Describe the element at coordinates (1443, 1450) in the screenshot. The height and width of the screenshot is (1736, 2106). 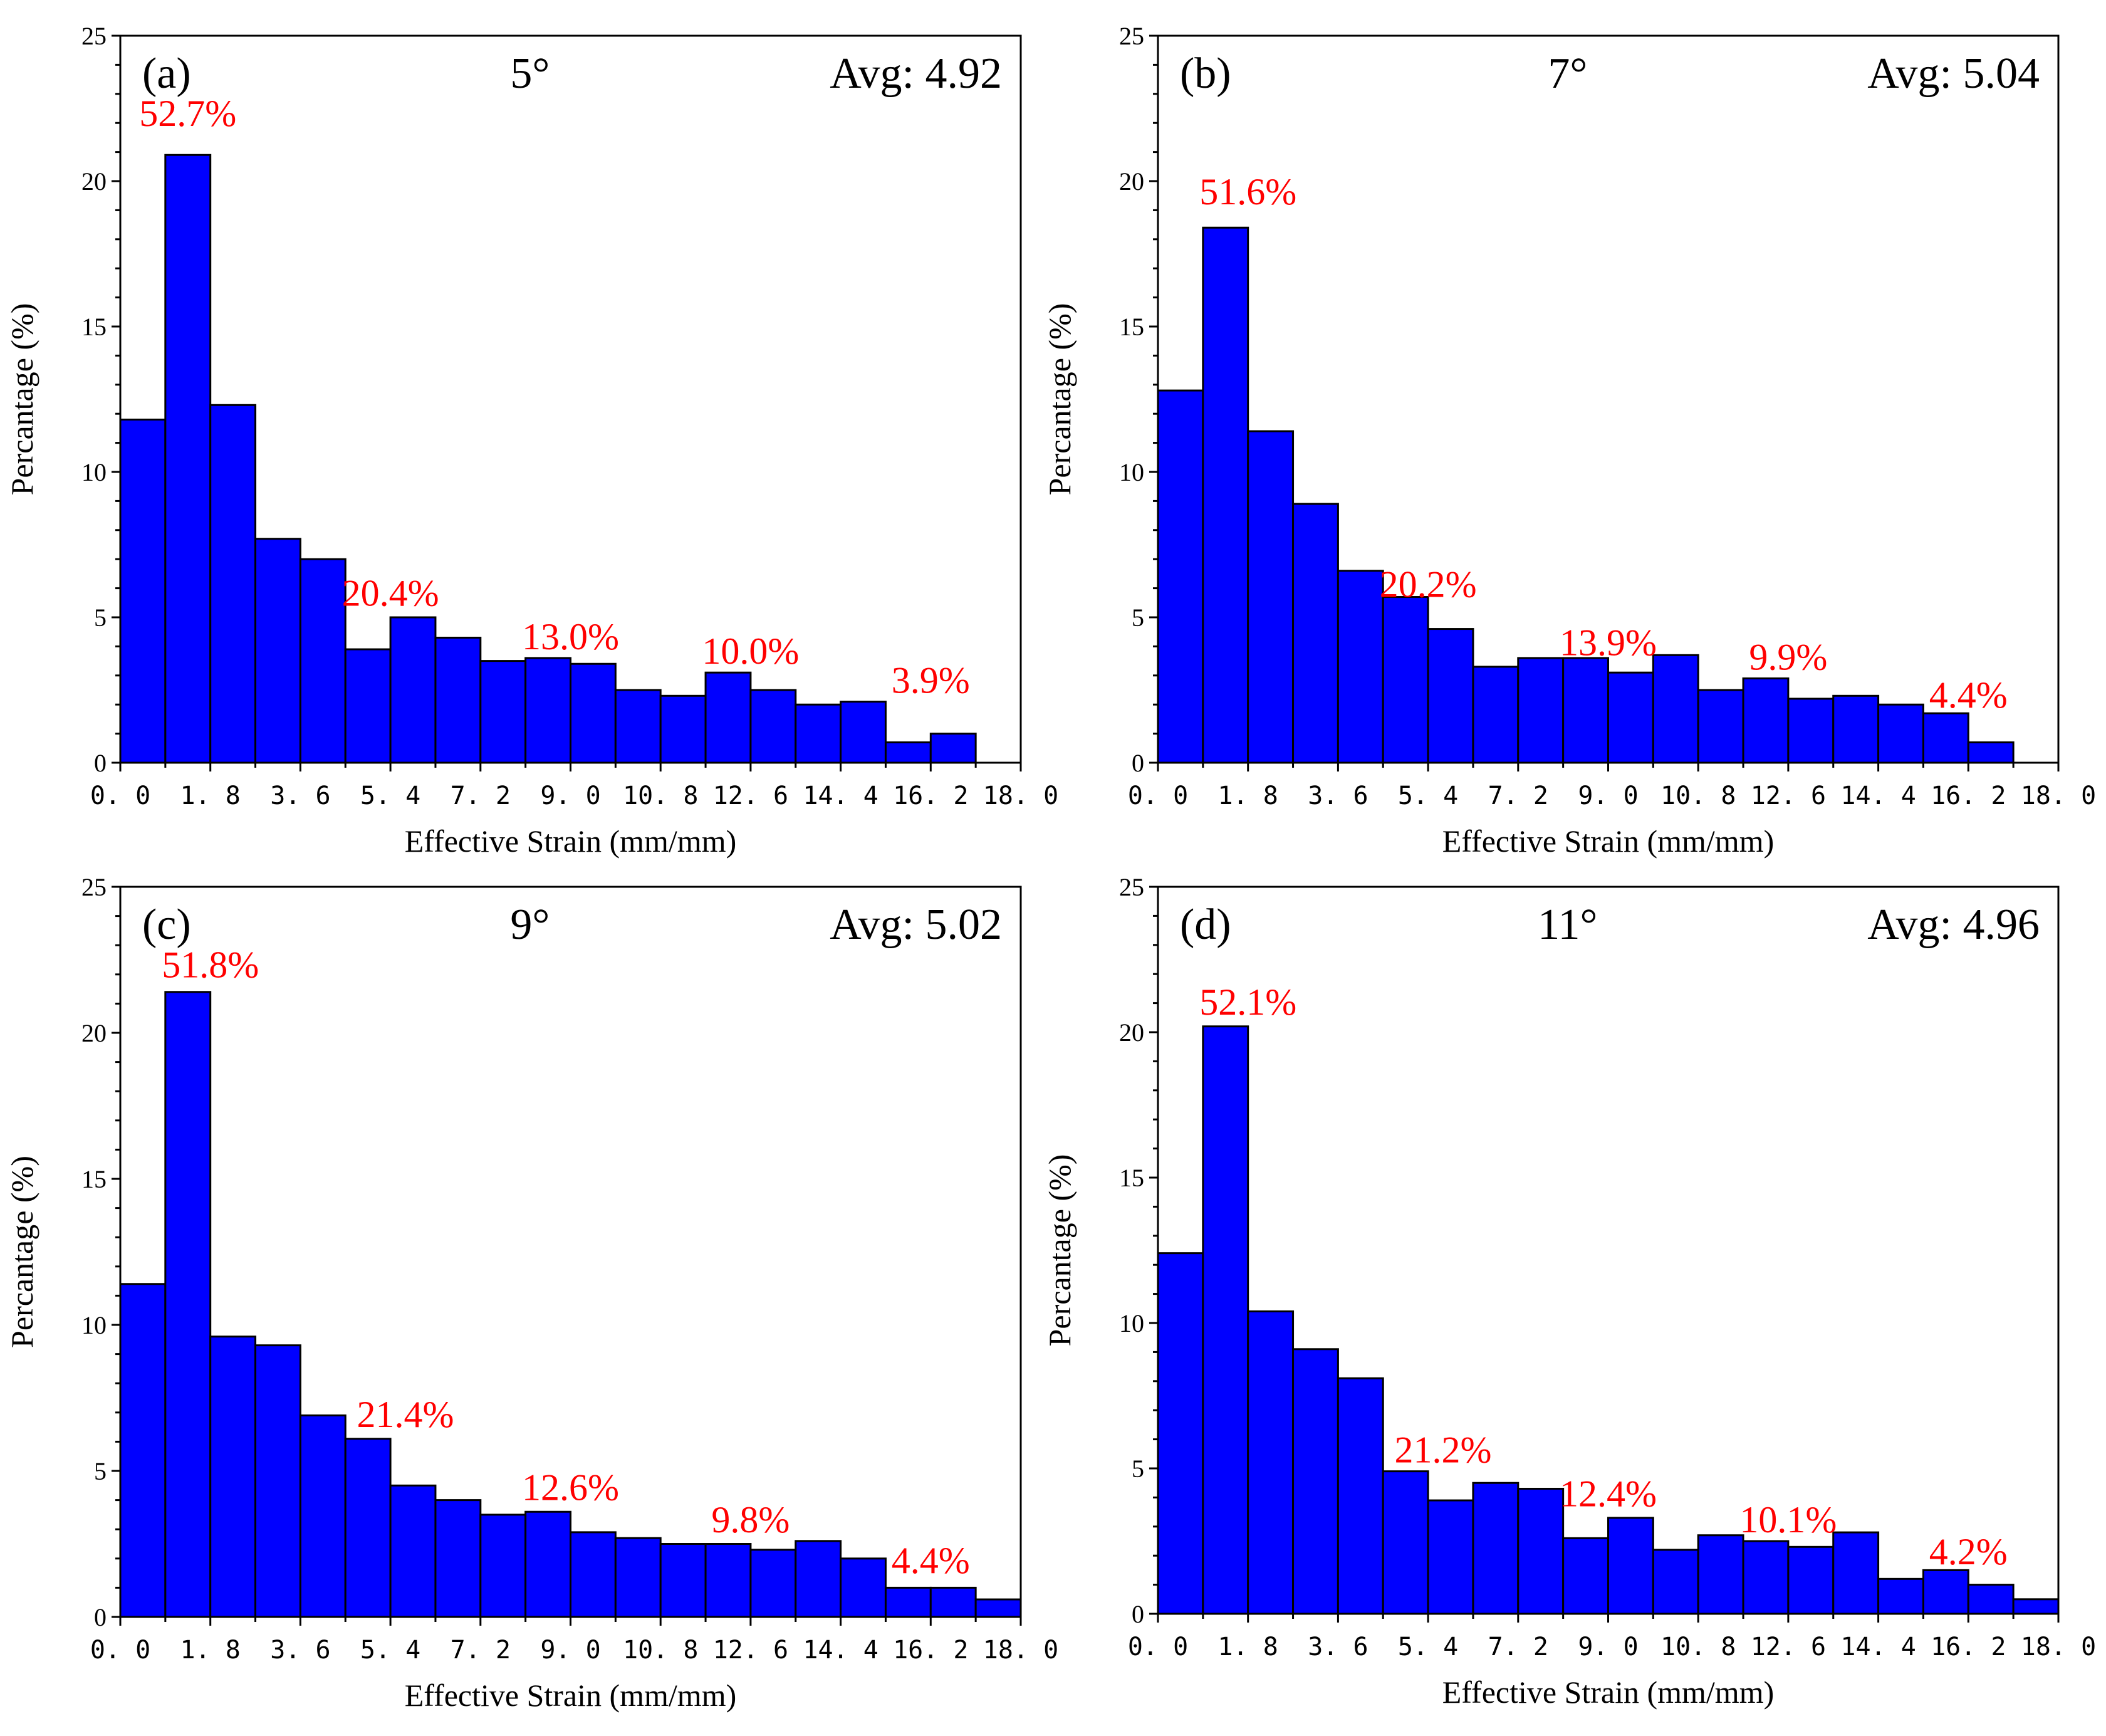
I see `percentage-annotation: 21.2%` at that location.